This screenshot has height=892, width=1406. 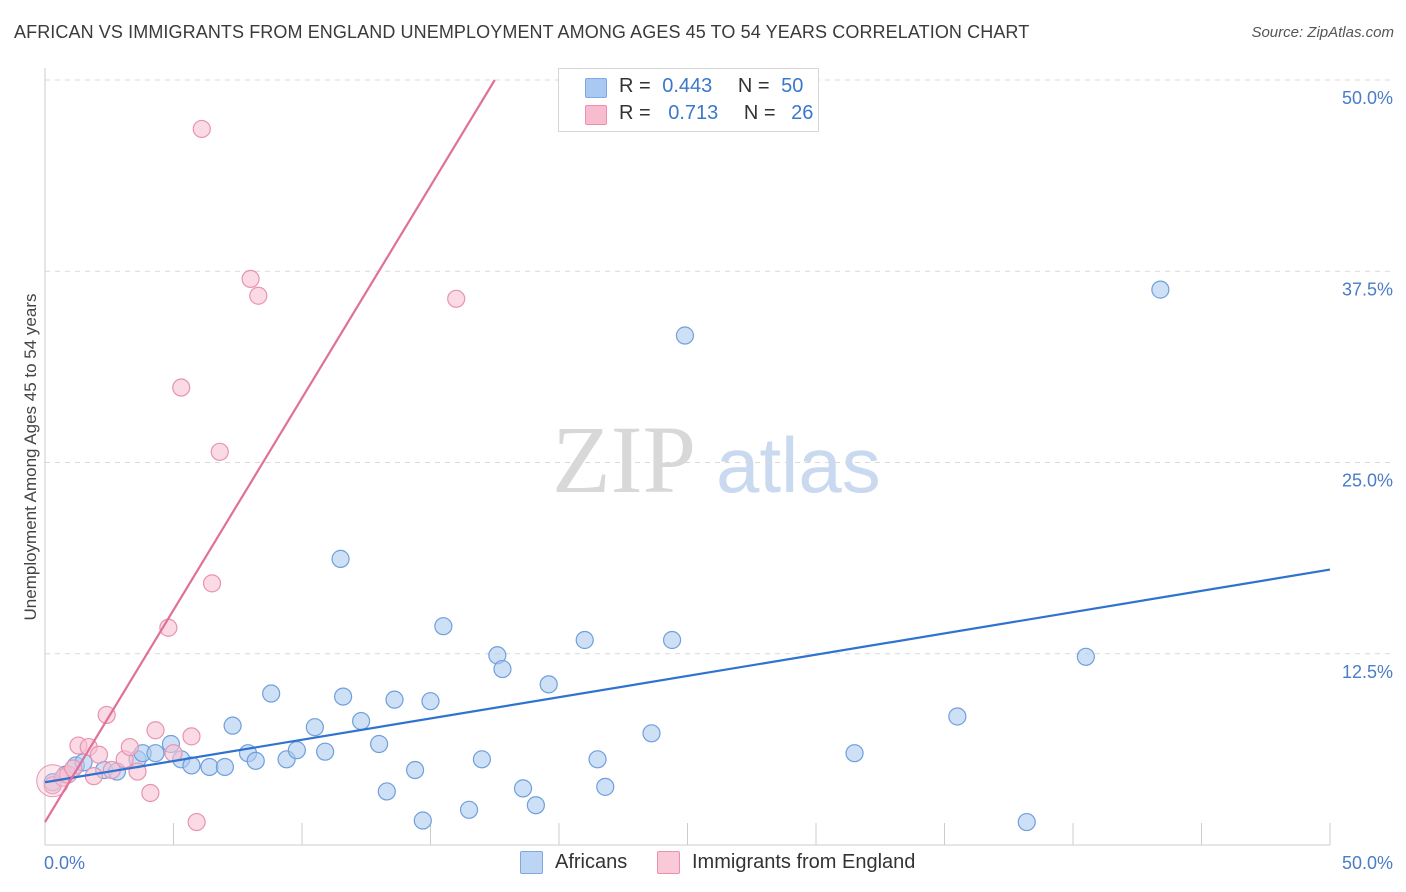 What do you see at coordinates (688, 100) in the screenshot?
I see `stats-legend: R = 0.443 N = 50 R = 0.713 N = 26` at bounding box center [688, 100].